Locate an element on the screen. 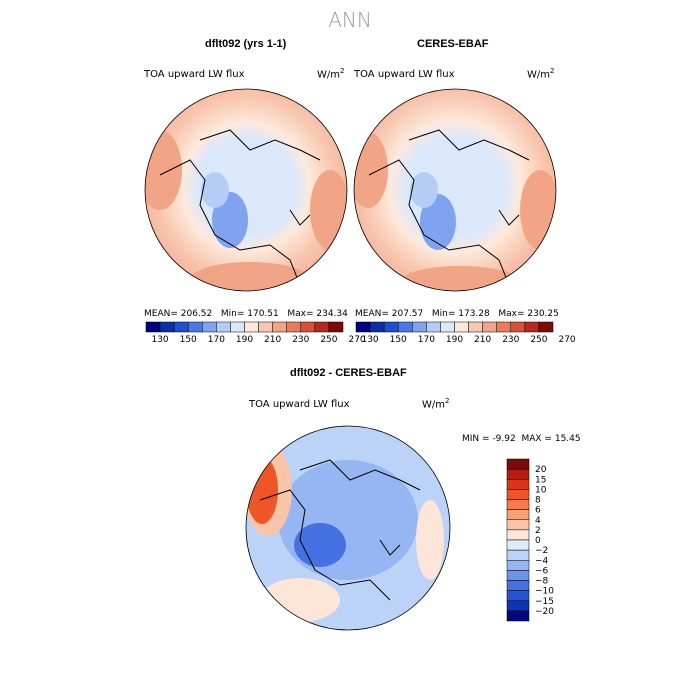 The height and width of the screenshot is (700, 700). diff-border is located at coordinates (348, 528).